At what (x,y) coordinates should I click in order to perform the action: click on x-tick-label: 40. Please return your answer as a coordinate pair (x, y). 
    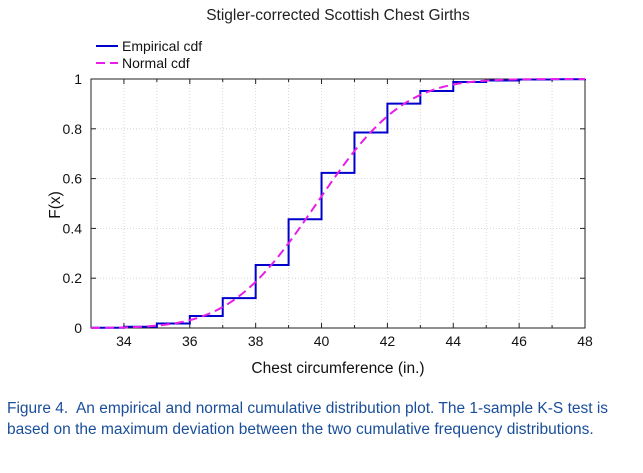
    Looking at the image, I should click on (322, 341).